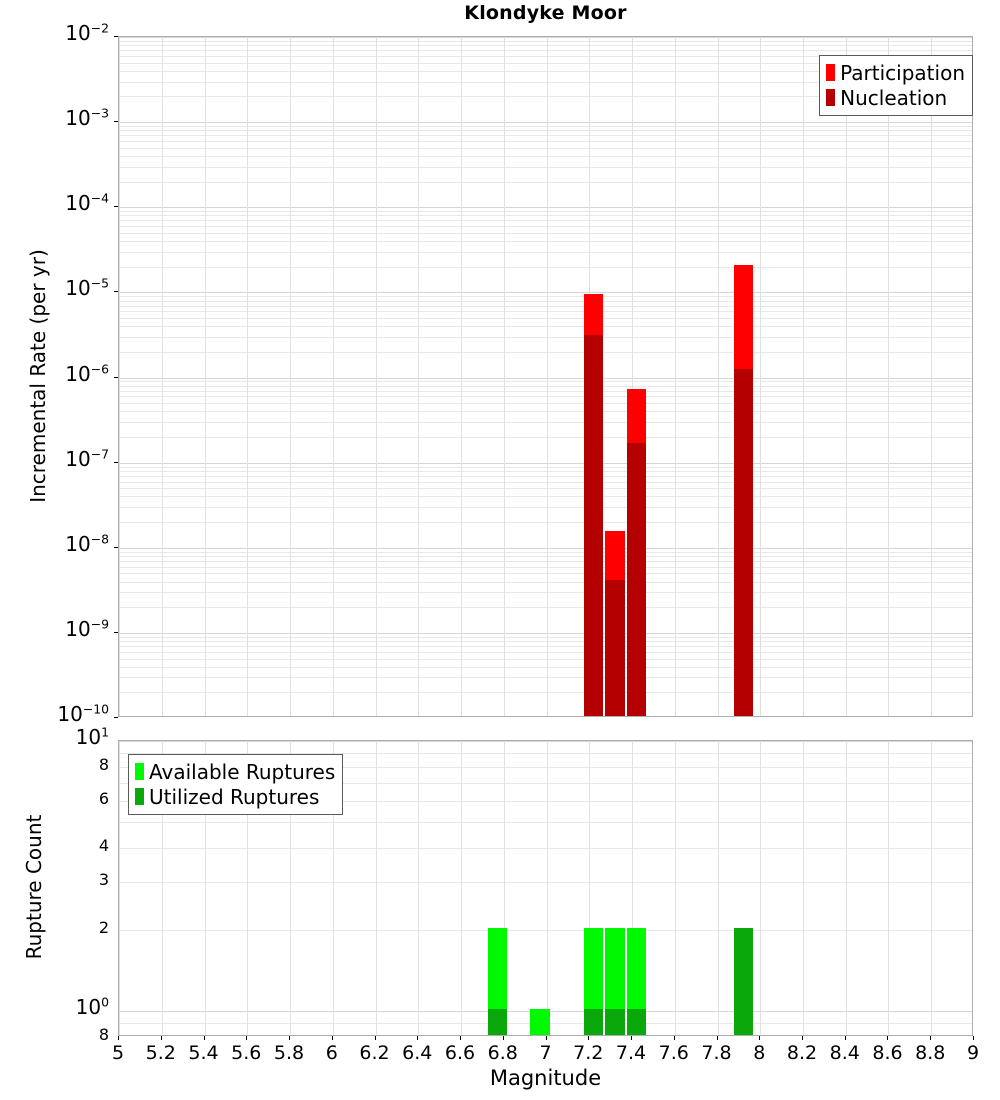 This screenshot has width=1000, height=1100. Describe the element at coordinates (87, 628) in the screenshot. I see `y-tick-label: 10⁻⁹` at that location.